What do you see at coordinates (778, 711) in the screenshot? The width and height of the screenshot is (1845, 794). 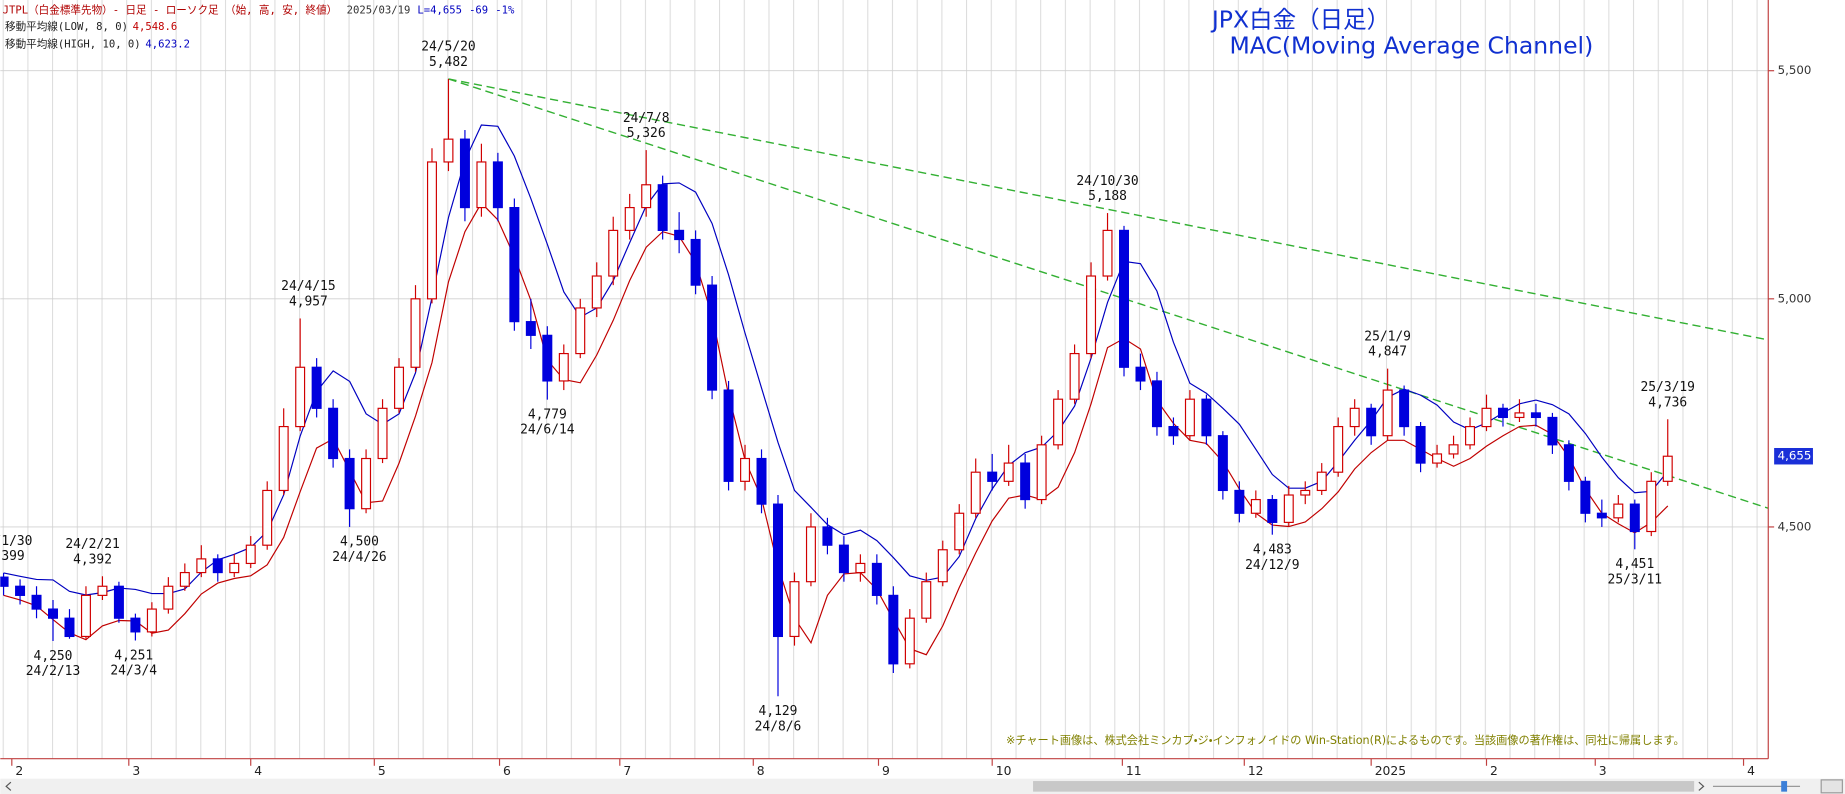 I see `annotation-value: 4,129` at bounding box center [778, 711].